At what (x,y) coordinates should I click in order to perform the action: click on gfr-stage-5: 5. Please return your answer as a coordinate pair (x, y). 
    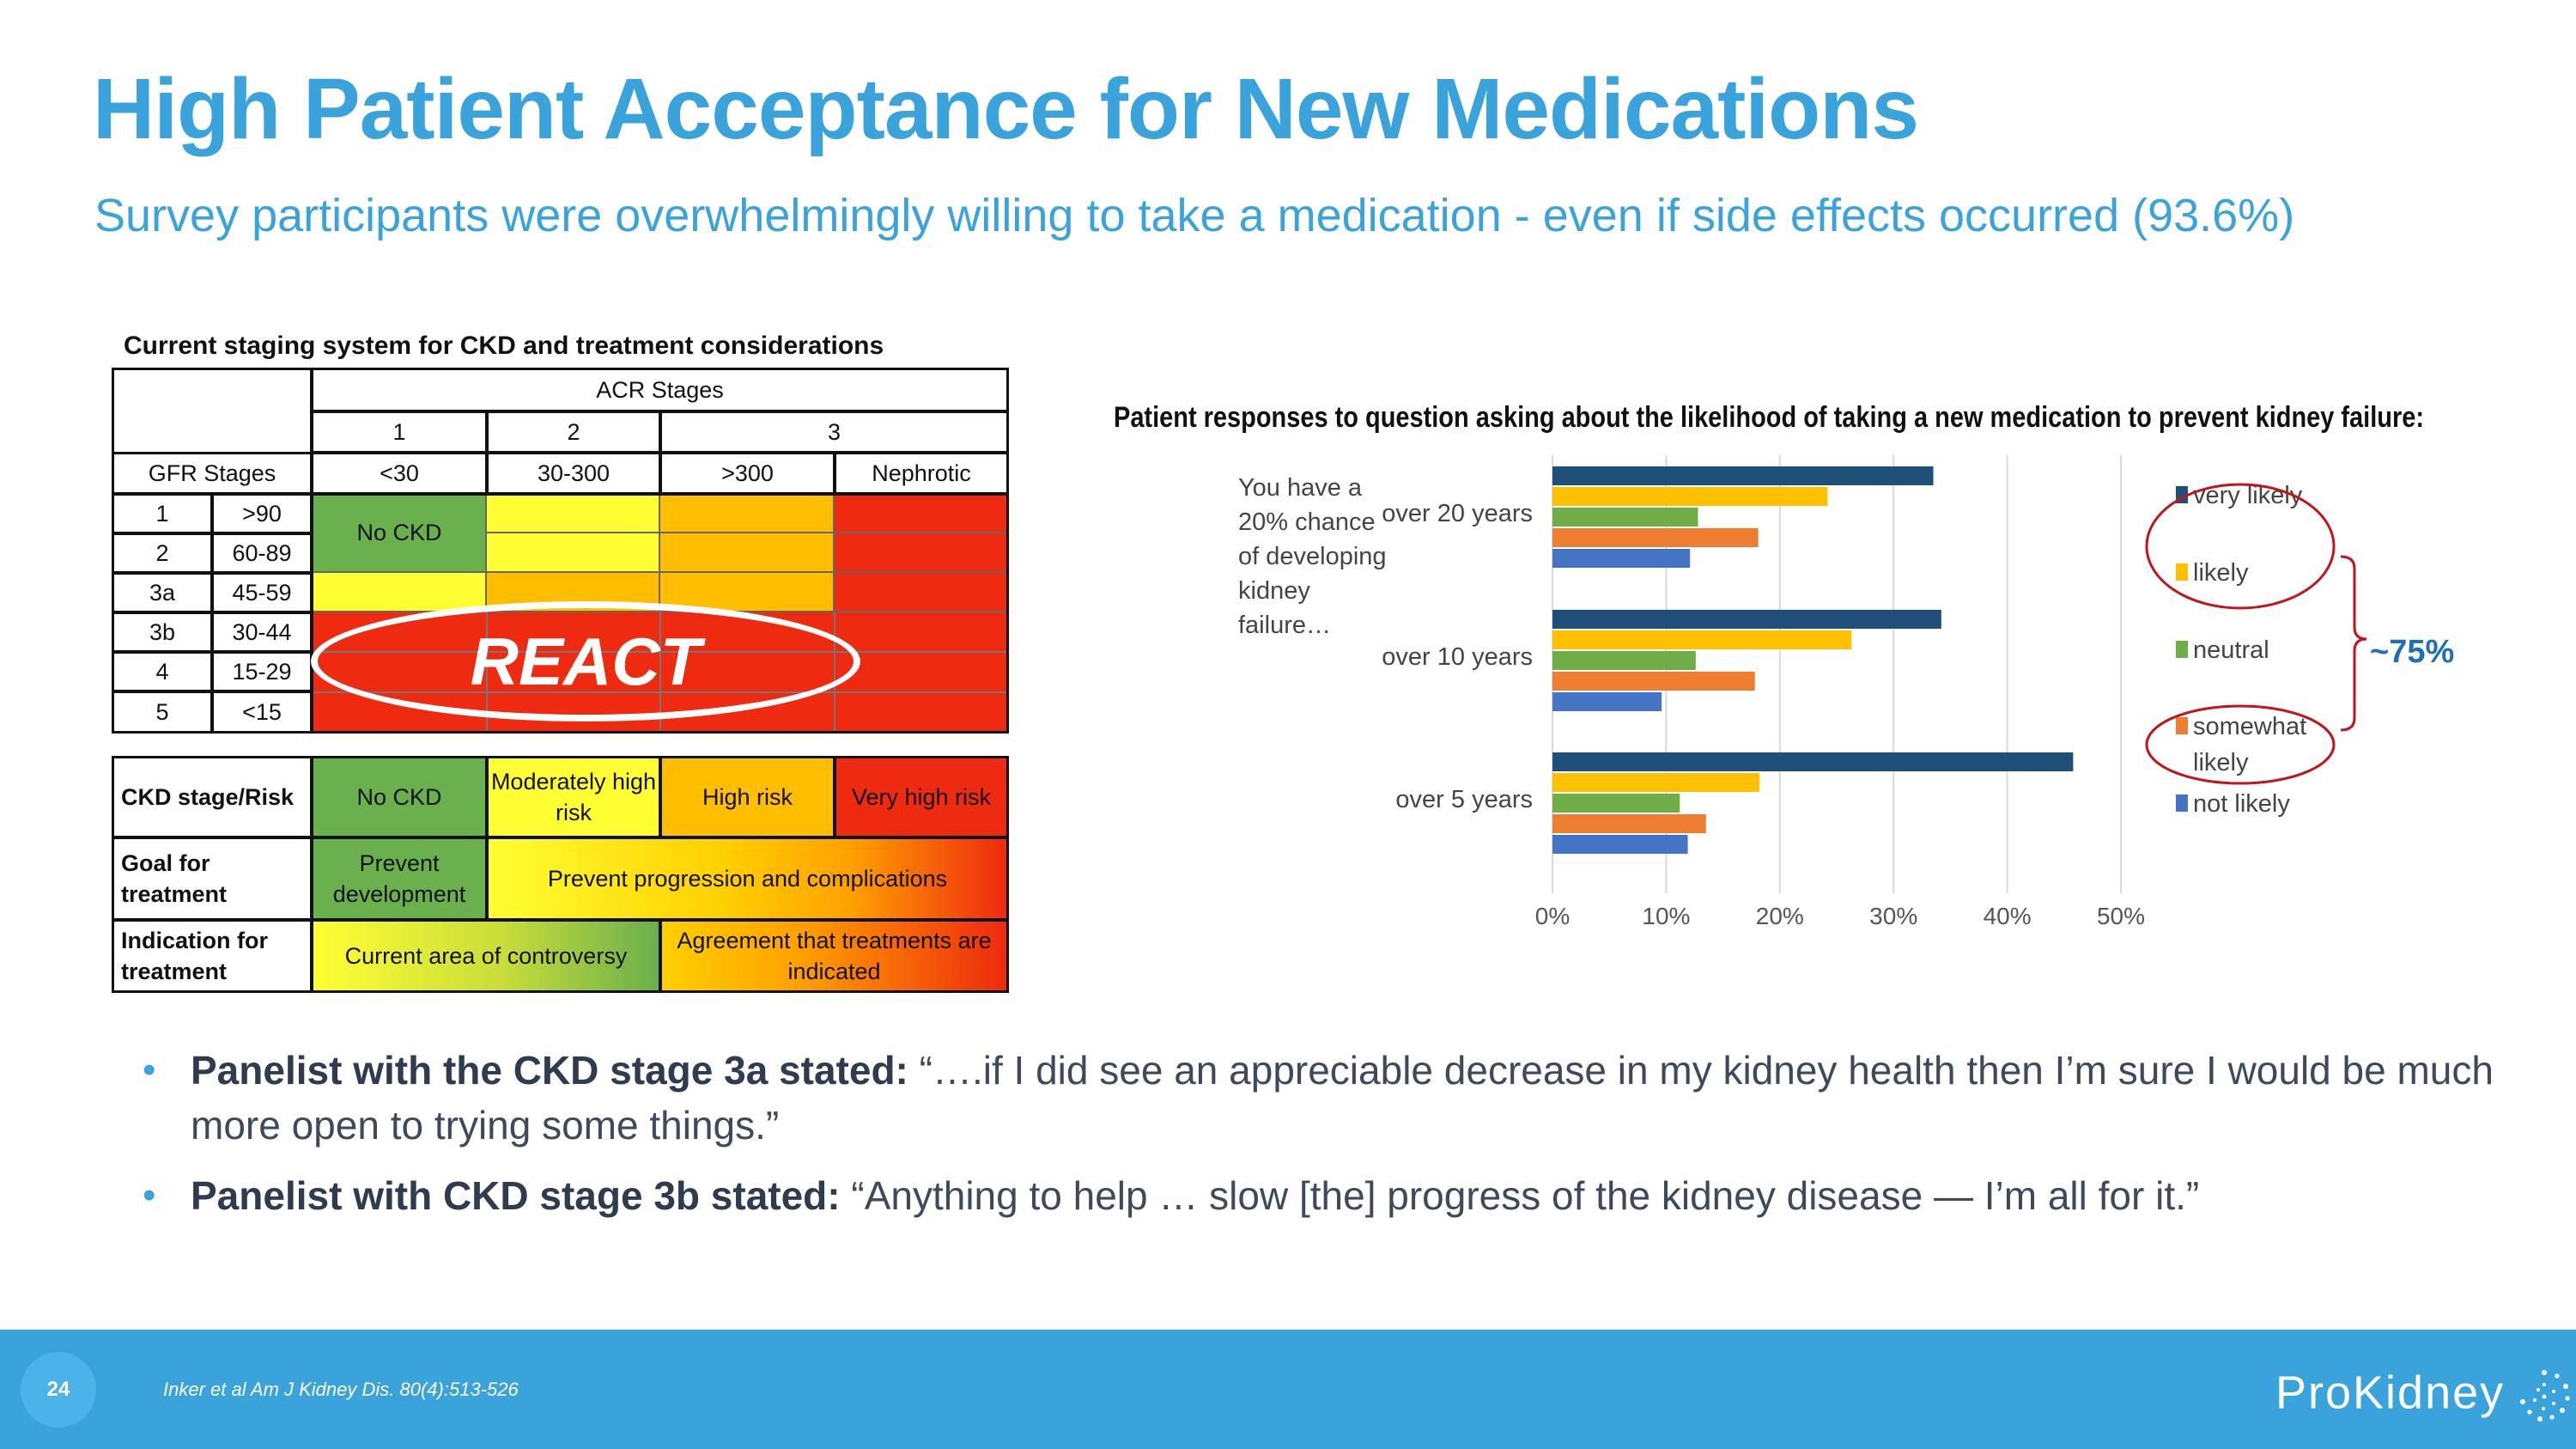
    Looking at the image, I should click on (162, 712).